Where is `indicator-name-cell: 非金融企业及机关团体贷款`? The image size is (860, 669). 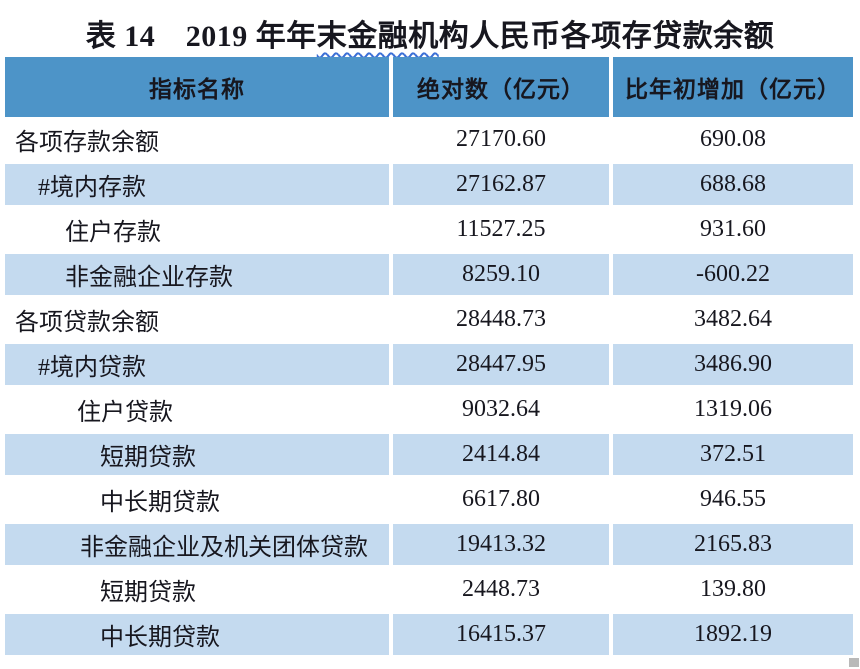 indicator-name-cell: 非金融企业及机关团体贷款 is located at coordinates (197, 544).